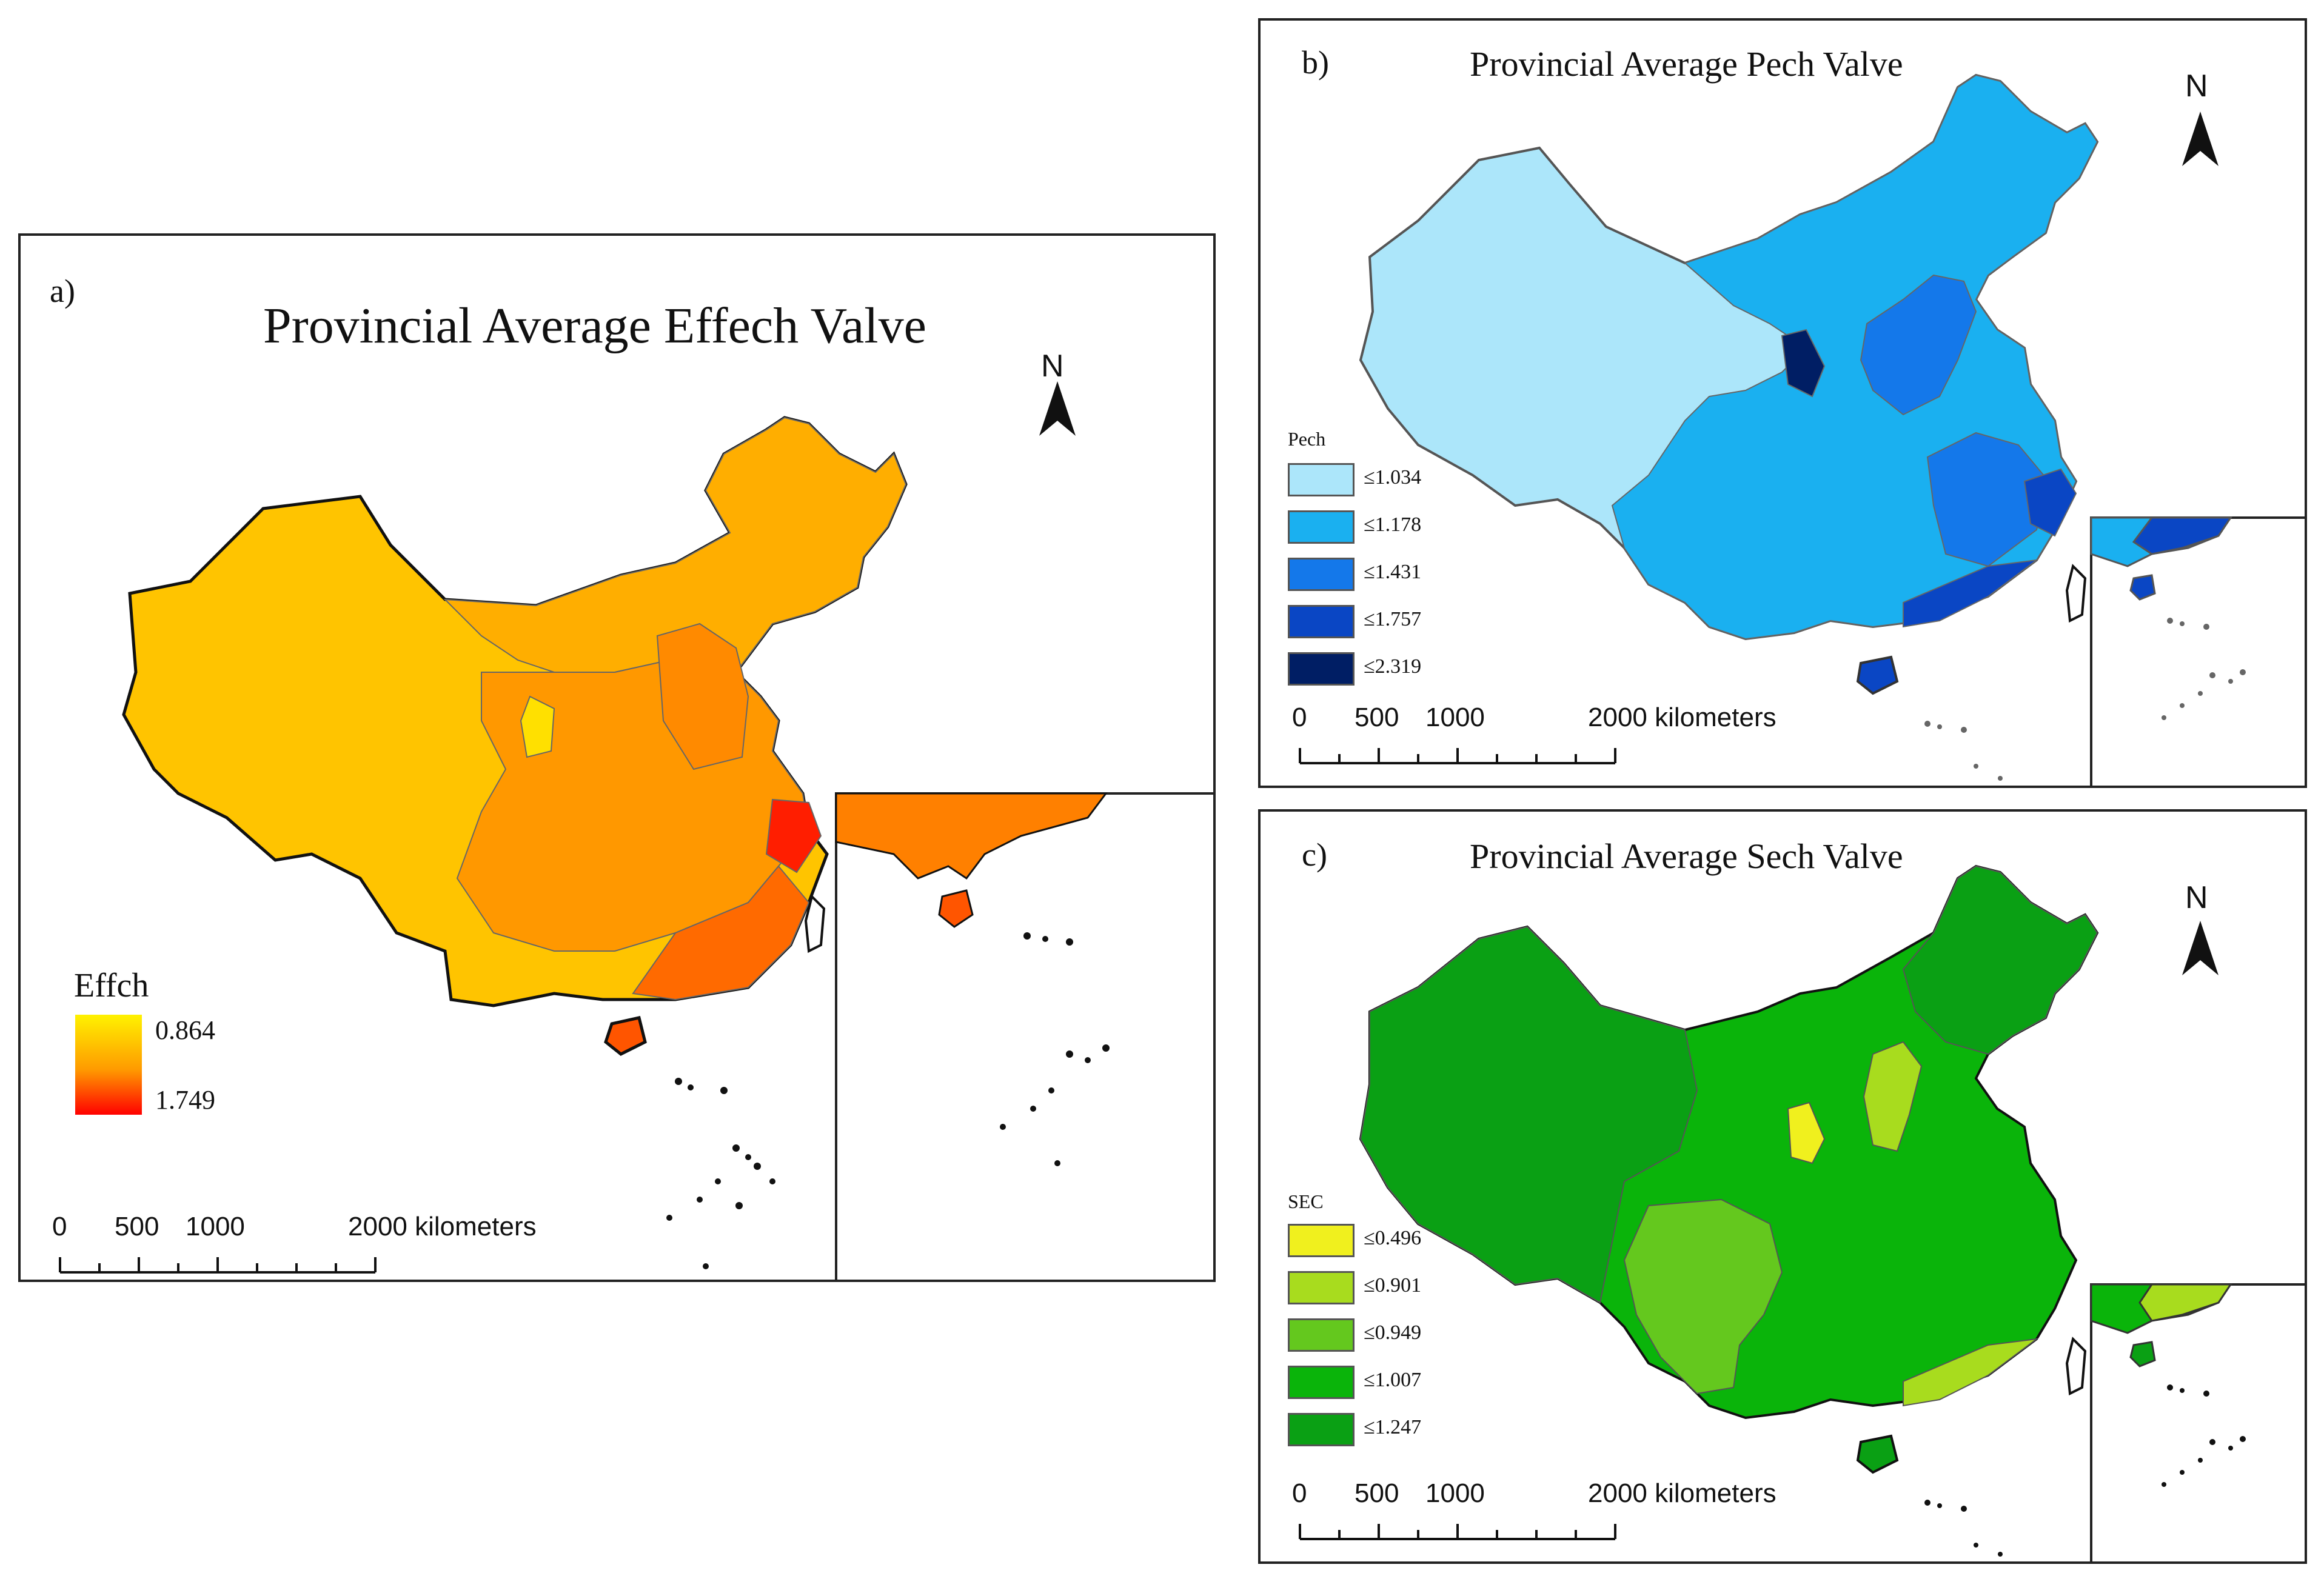 The width and height of the screenshot is (2324, 1576). Describe the element at coordinates (1052, 366) in the screenshot. I see `north-label-effch: N` at that location.